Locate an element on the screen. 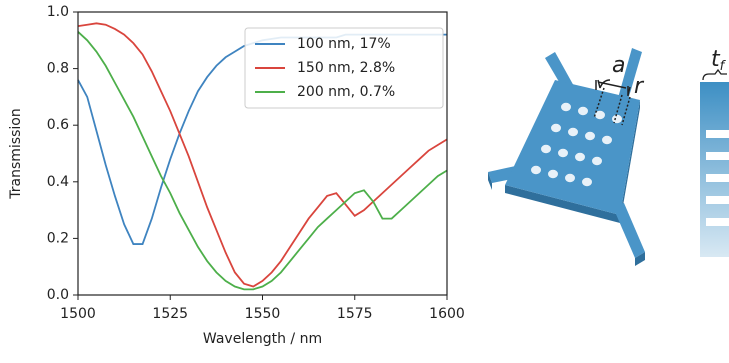  label-t: tf is located at coordinates (719, 60).